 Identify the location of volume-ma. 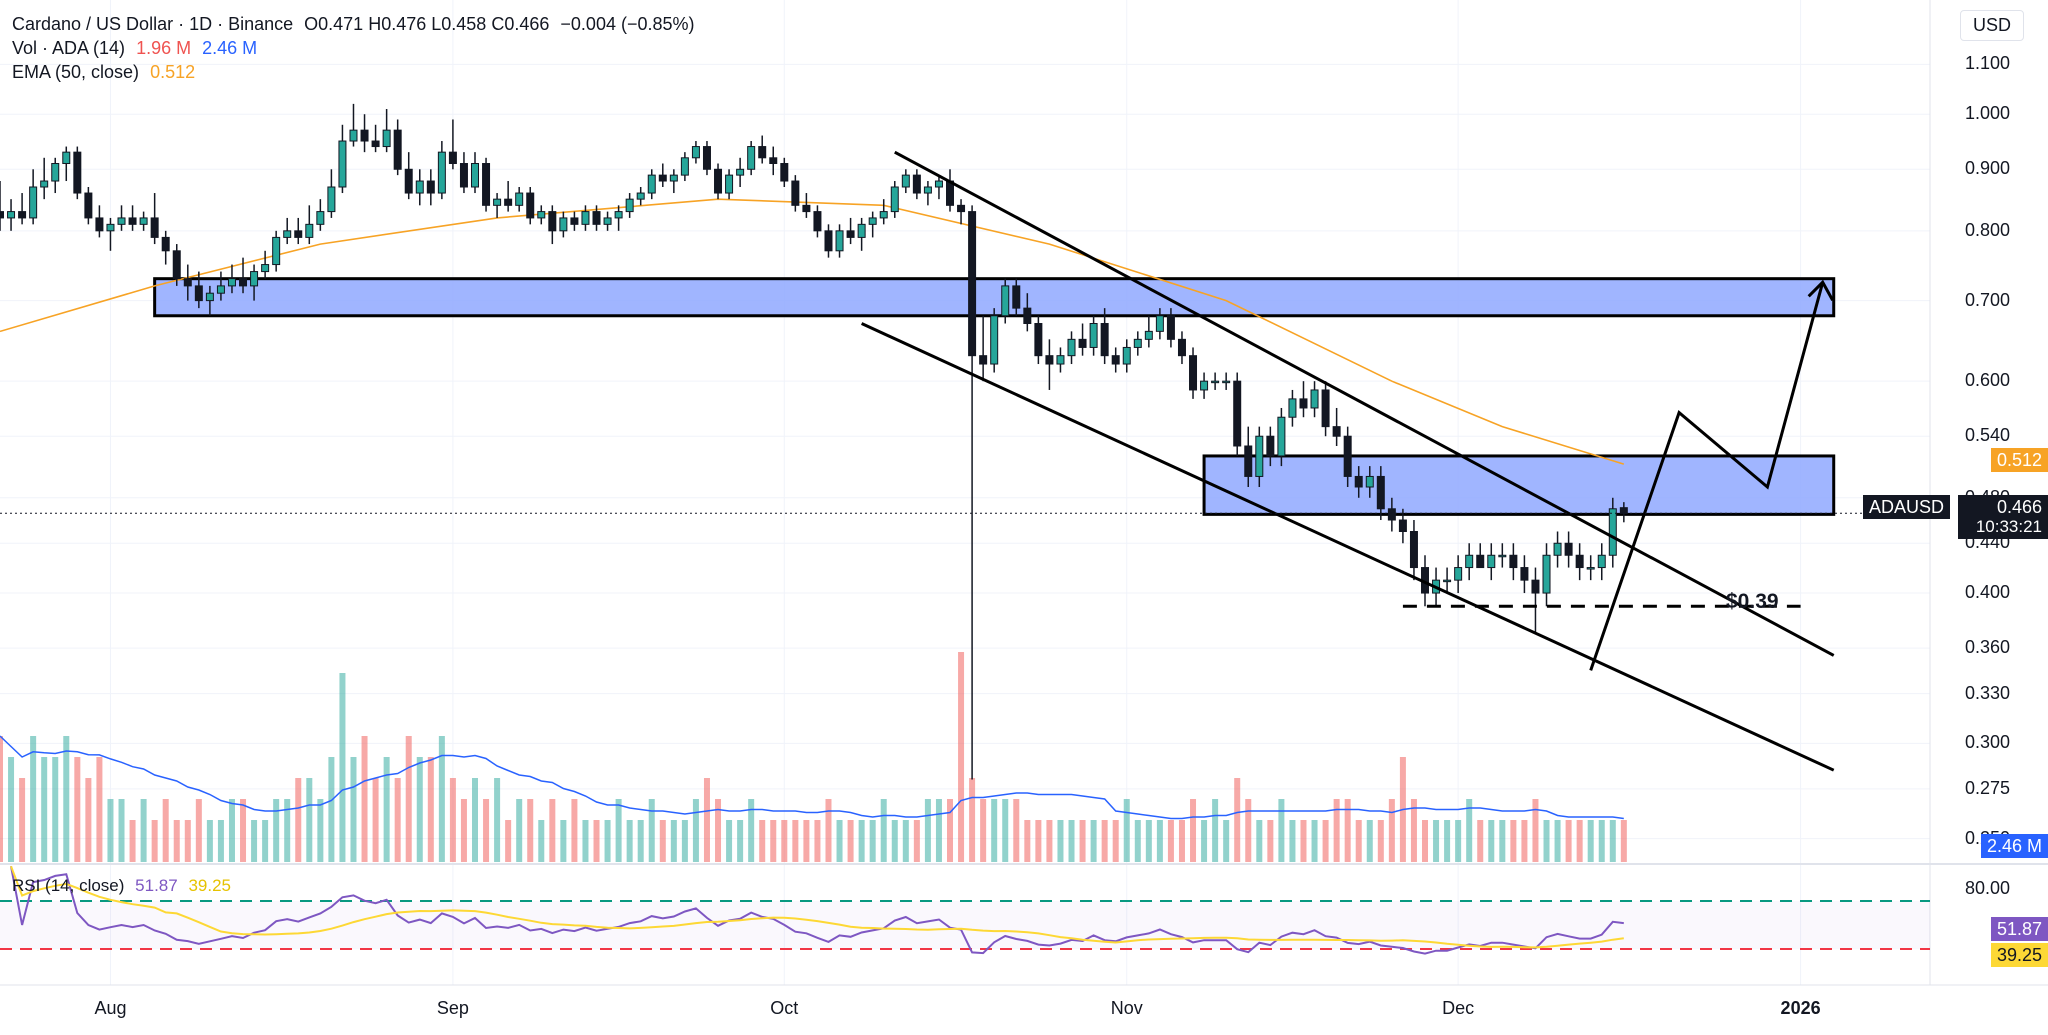
(812, 777).